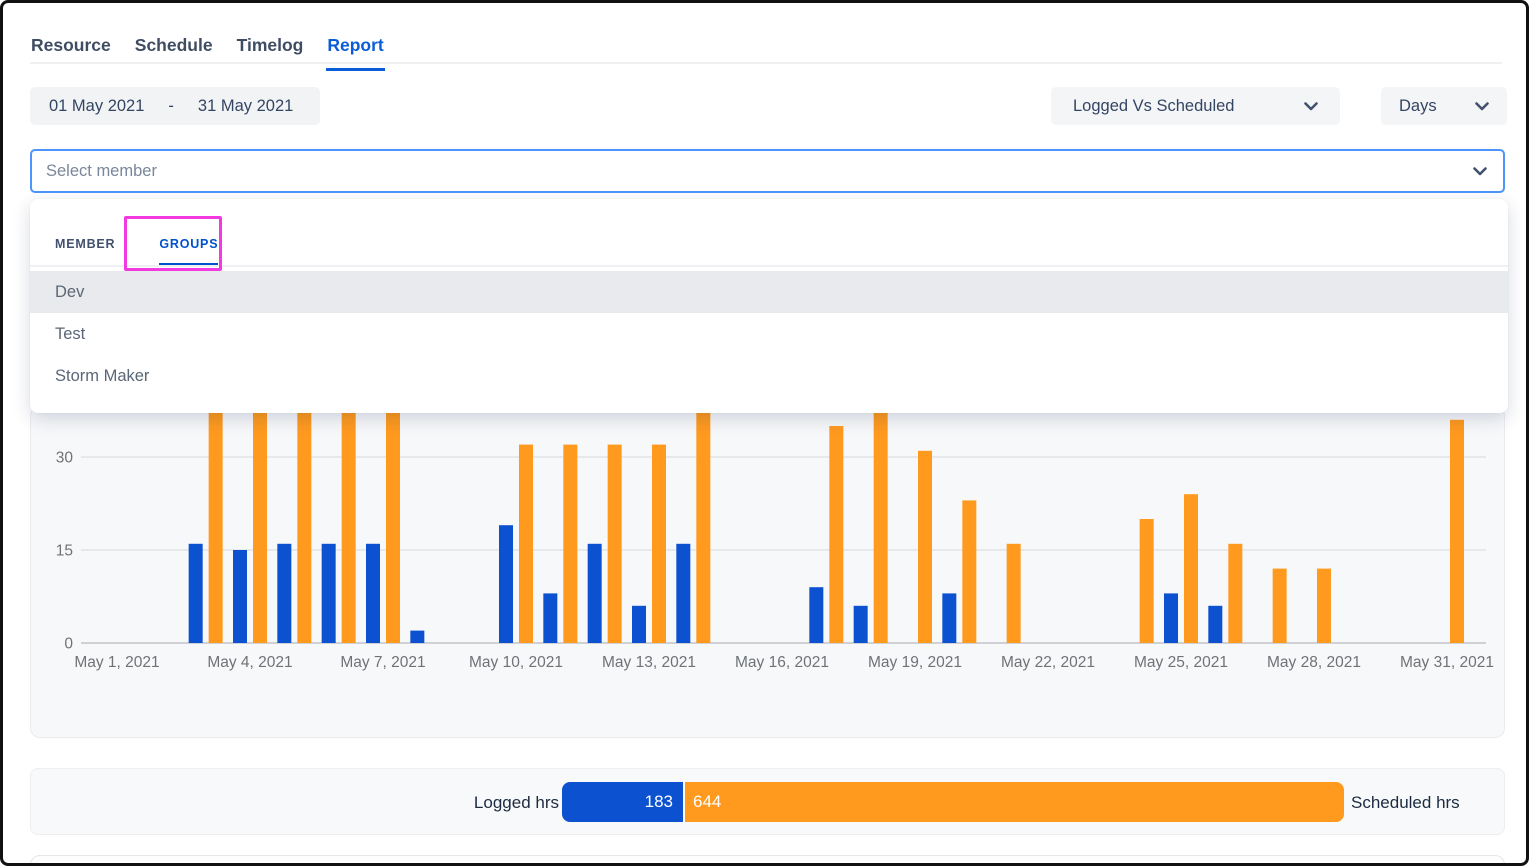 The width and height of the screenshot is (1529, 866). I want to click on x-tick-may-7-2021: May 7, 2021, so click(382, 662).